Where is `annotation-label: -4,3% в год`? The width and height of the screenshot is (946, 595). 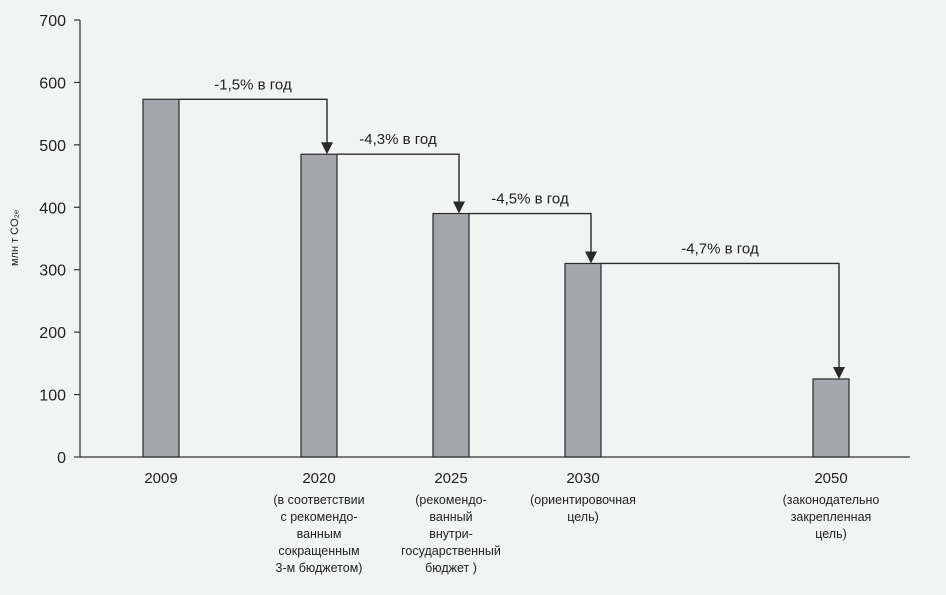
annotation-label: -4,3% в год is located at coordinates (398, 139).